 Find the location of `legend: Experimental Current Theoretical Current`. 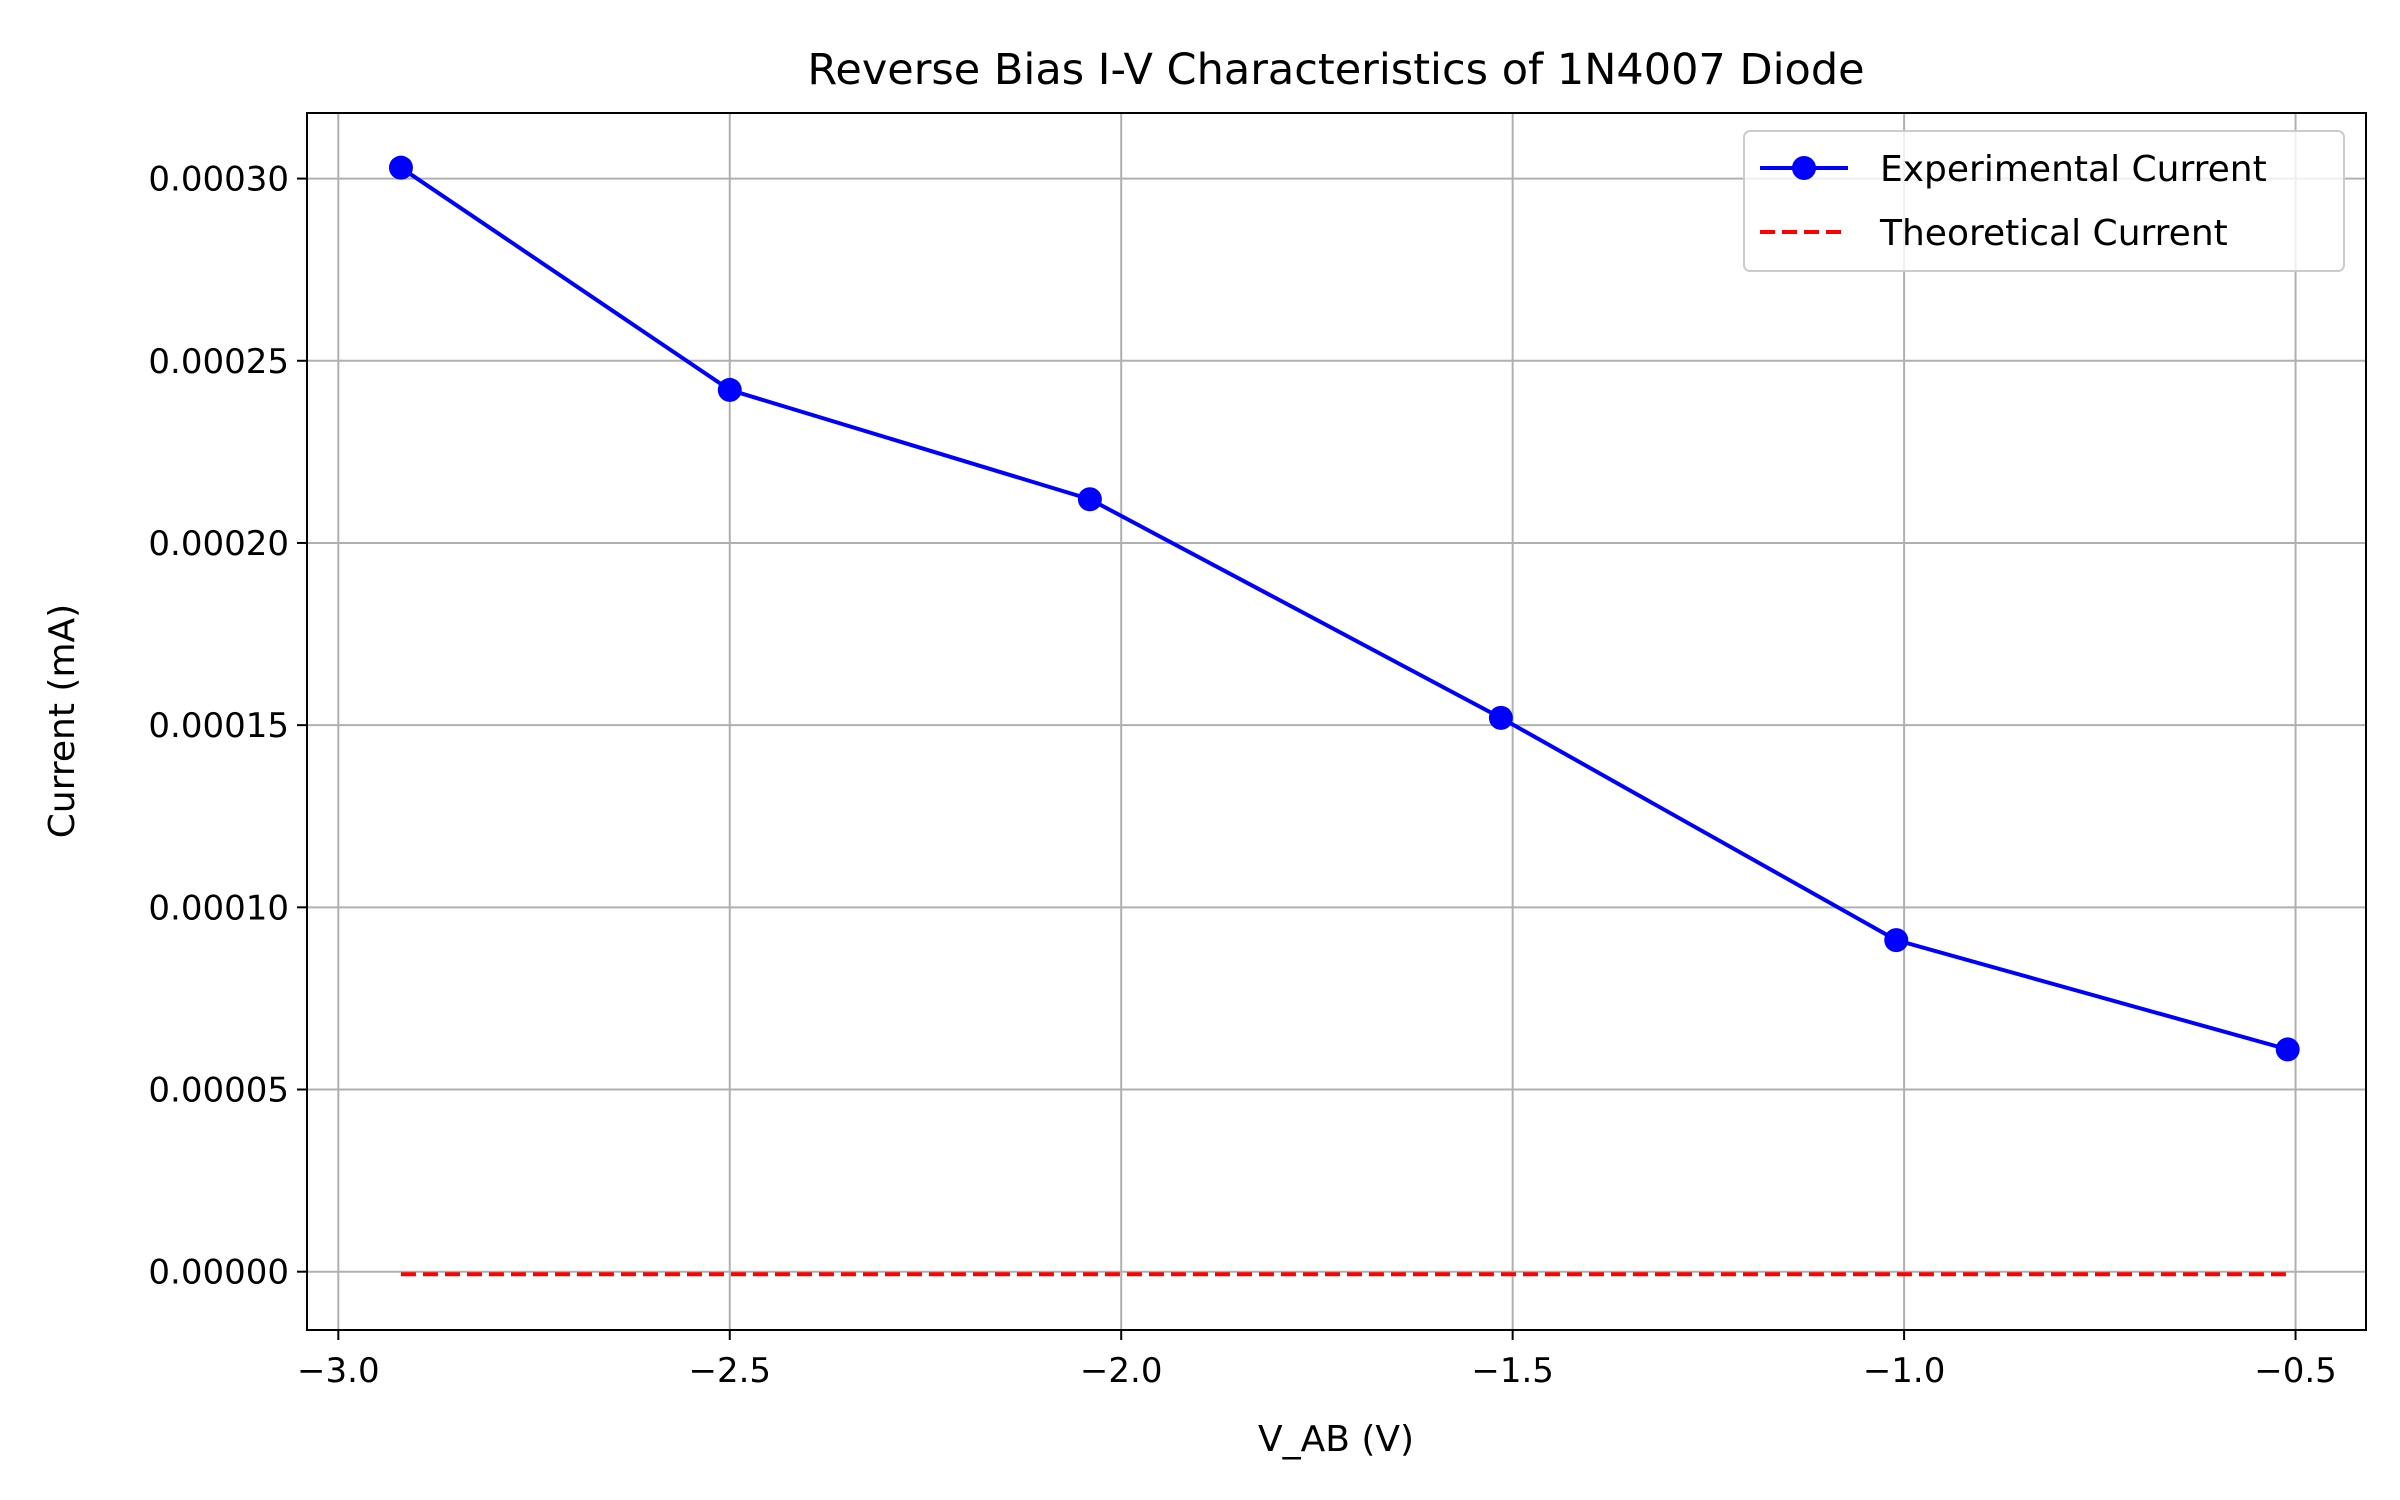

legend: Experimental Current Theoretical Current is located at coordinates (2044, 201).